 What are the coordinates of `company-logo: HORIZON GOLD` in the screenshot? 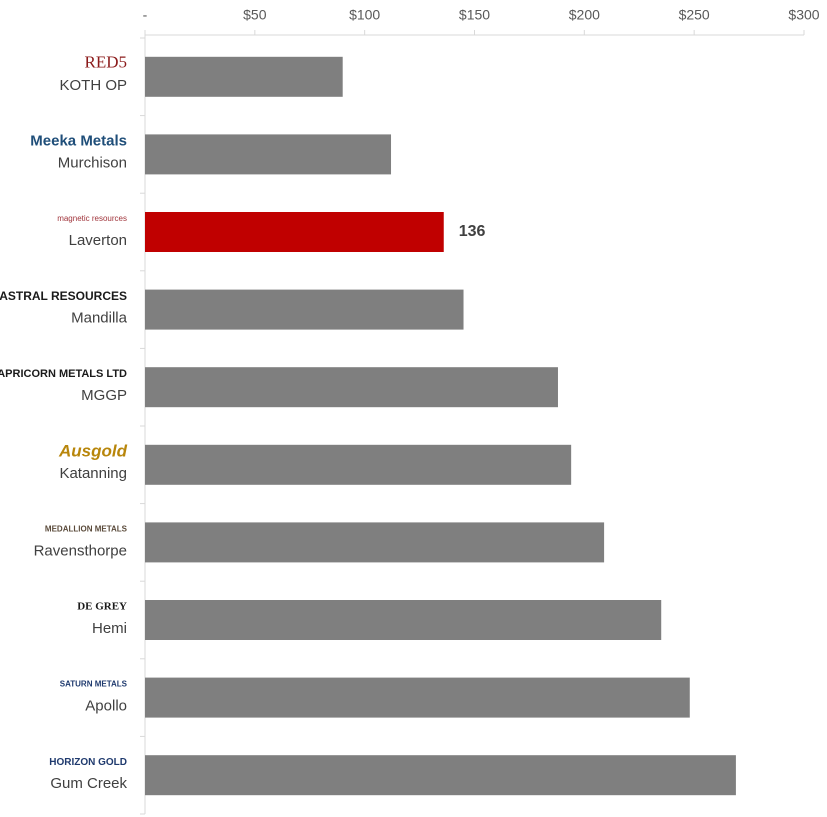 It's located at (88, 762).